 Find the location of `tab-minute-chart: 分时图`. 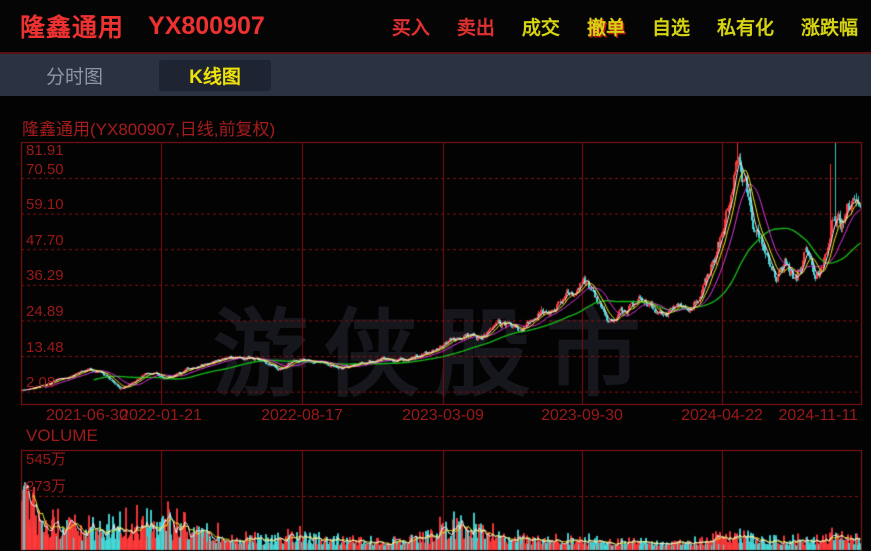

tab-minute-chart: 分时图 is located at coordinates (75, 77).